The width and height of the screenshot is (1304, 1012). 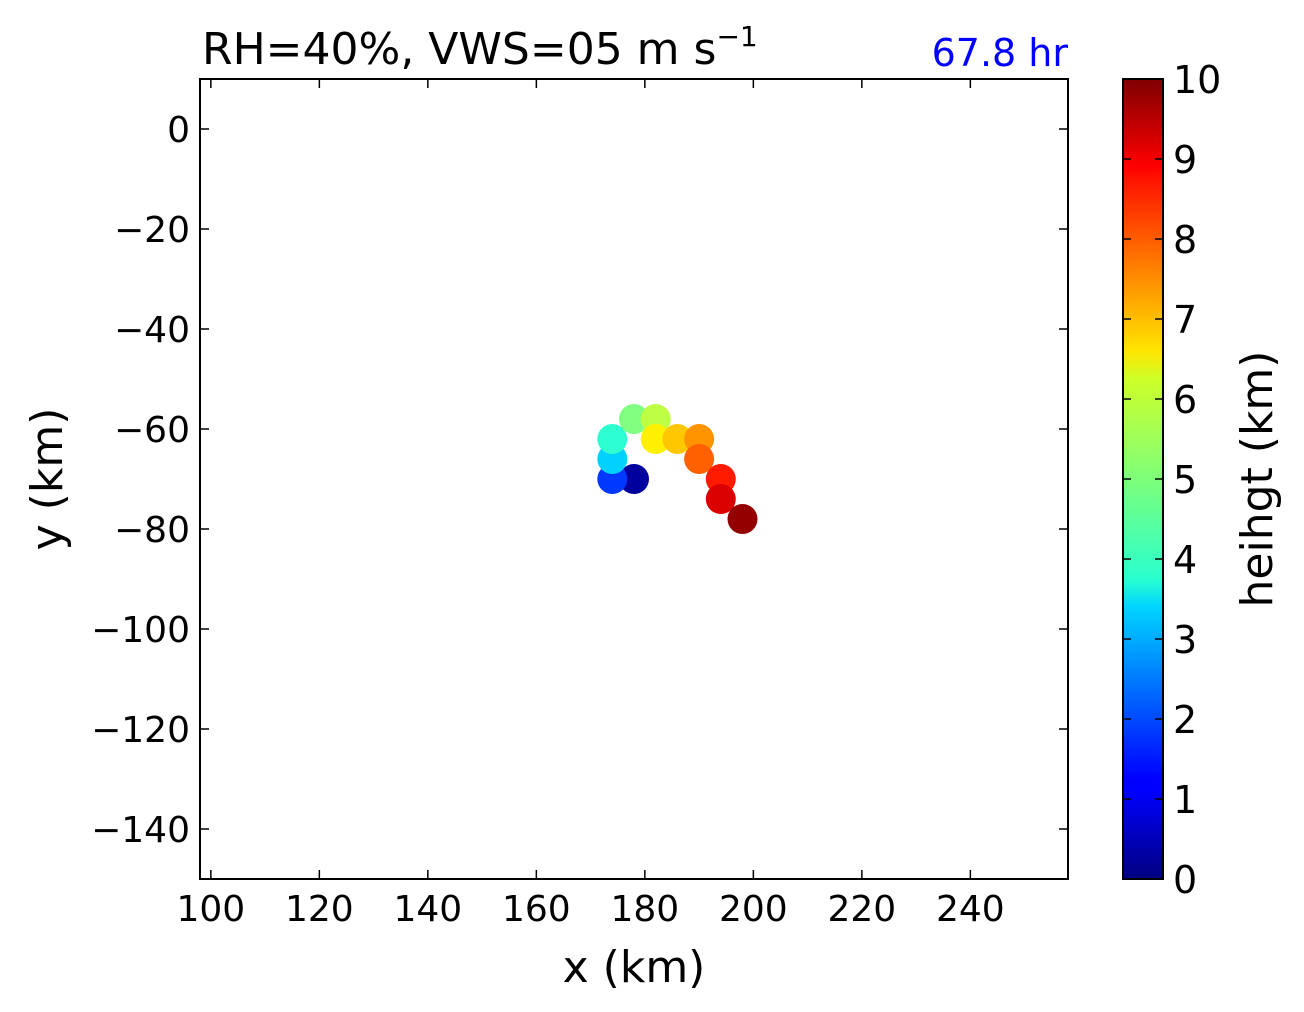 I want to click on y-tick-label: −140, so click(x=140, y=830).